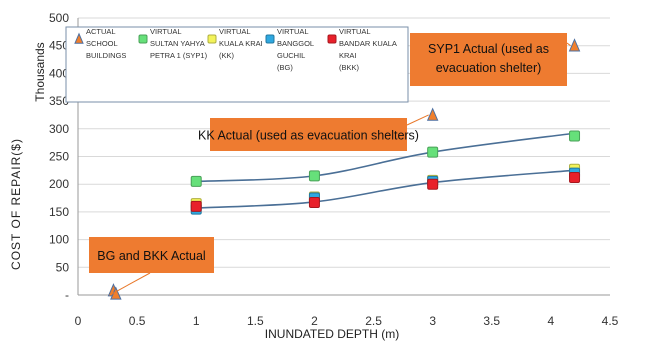 This screenshot has height=347, width=660. I want to click on legend-label: VIRTUAL KUALA KRAI (KK), so click(241, 43).